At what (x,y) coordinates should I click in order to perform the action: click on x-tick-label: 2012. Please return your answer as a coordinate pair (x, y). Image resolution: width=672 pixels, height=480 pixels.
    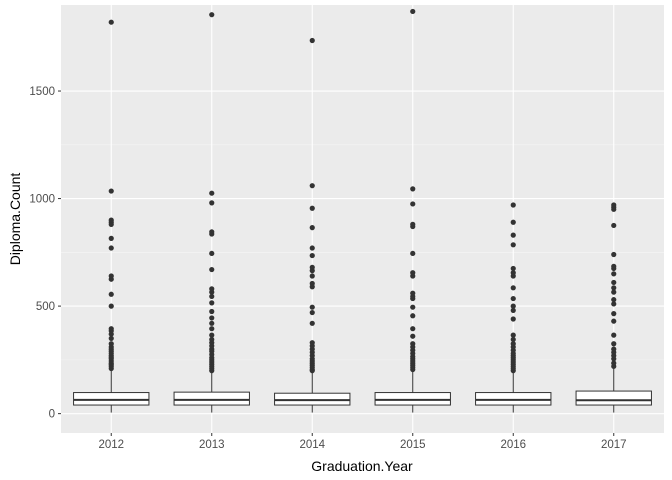
    Looking at the image, I should click on (111, 445).